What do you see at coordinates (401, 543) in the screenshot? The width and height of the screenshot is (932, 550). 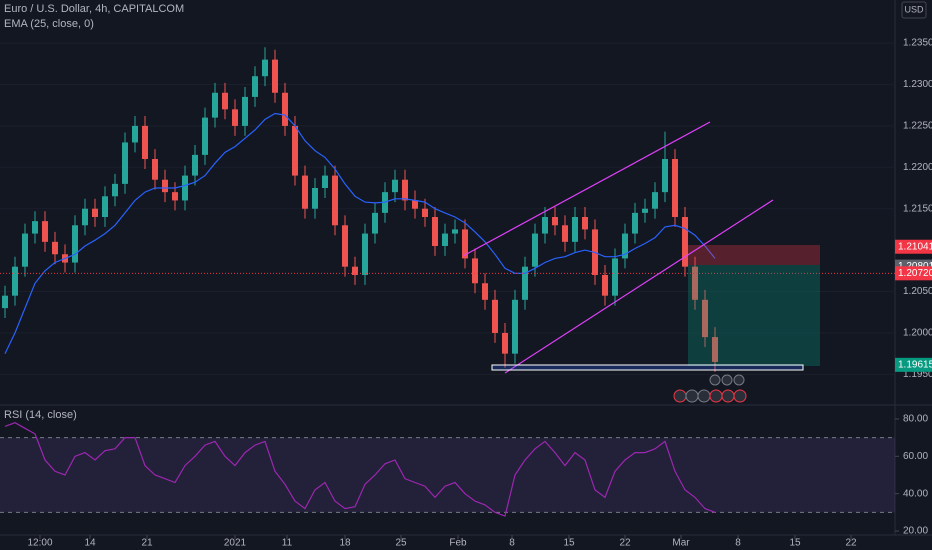 I see `x-tick-label: 25` at bounding box center [401, 543].